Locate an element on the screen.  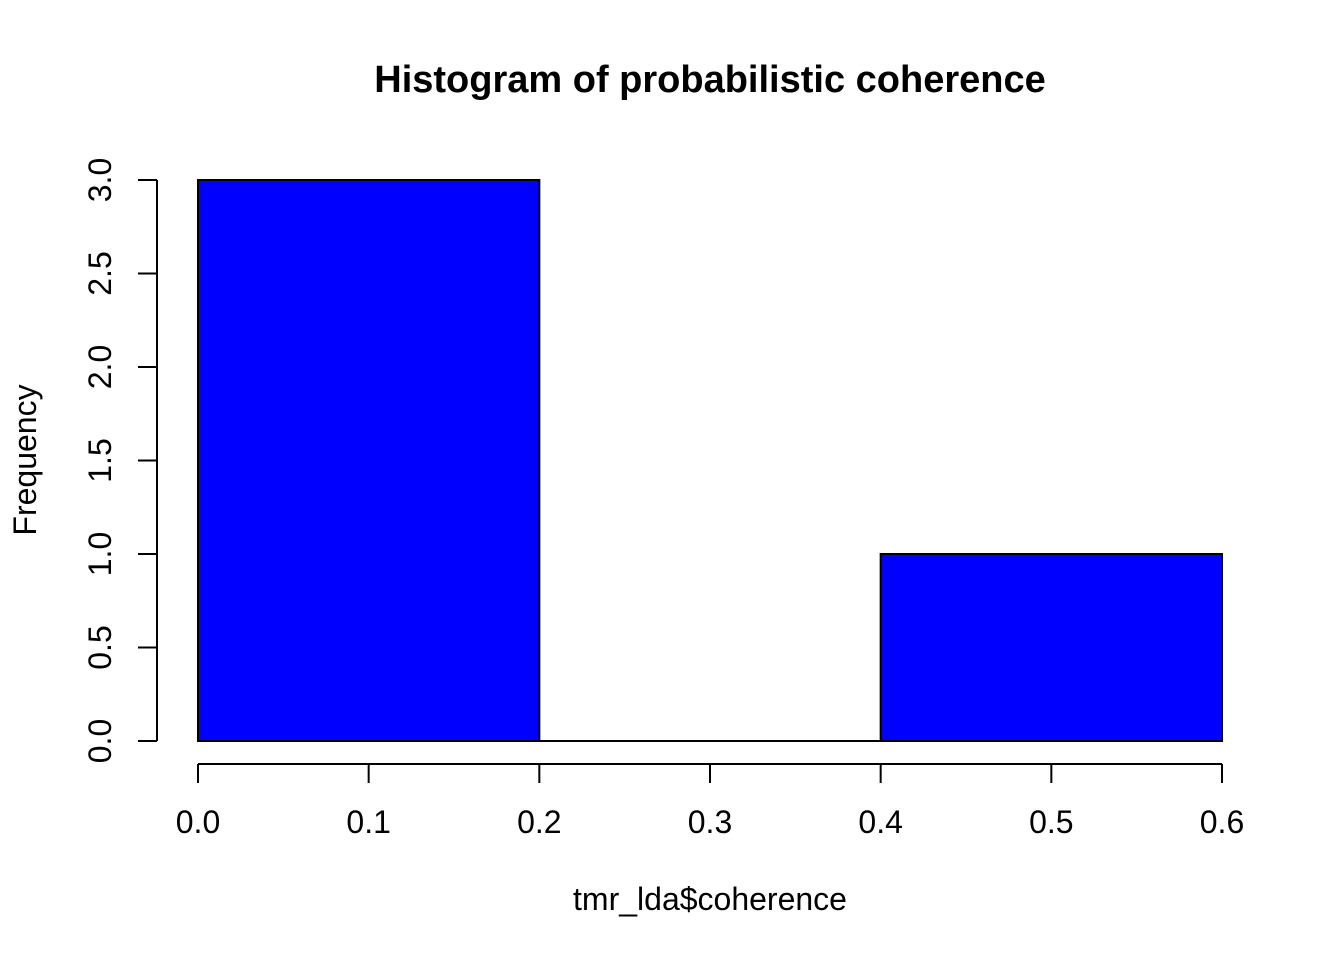
y-tick-label-6: 3.0 is located at coordinates (100, 180).